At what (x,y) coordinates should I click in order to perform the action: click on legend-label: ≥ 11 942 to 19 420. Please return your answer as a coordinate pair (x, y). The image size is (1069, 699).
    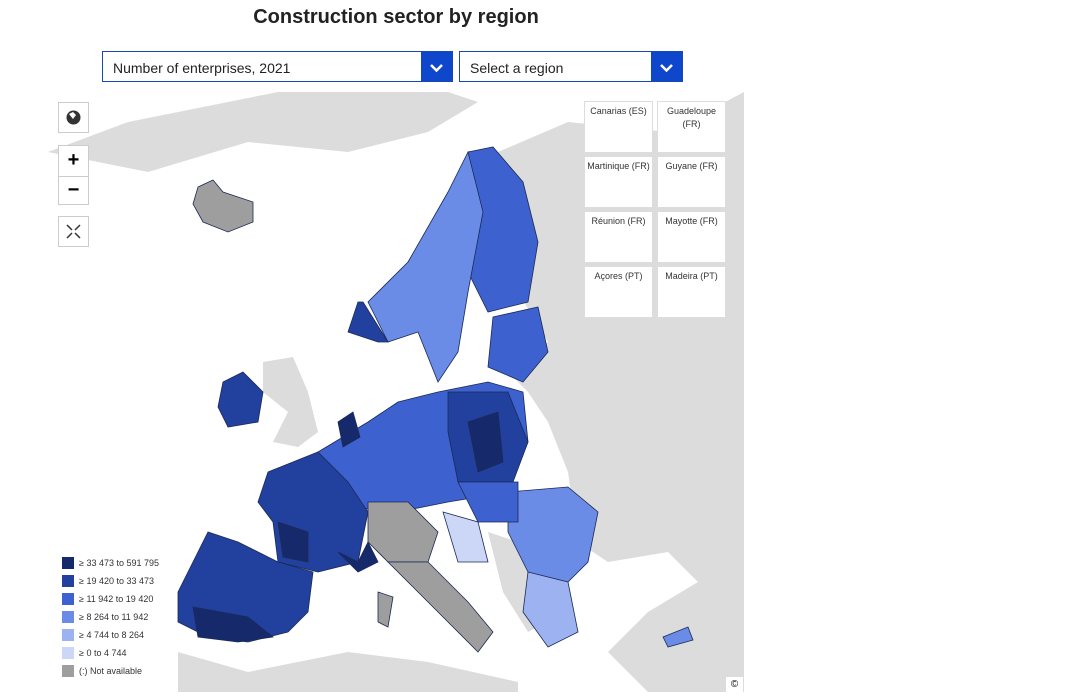
    Looking at the image, I should click on (116, 599).